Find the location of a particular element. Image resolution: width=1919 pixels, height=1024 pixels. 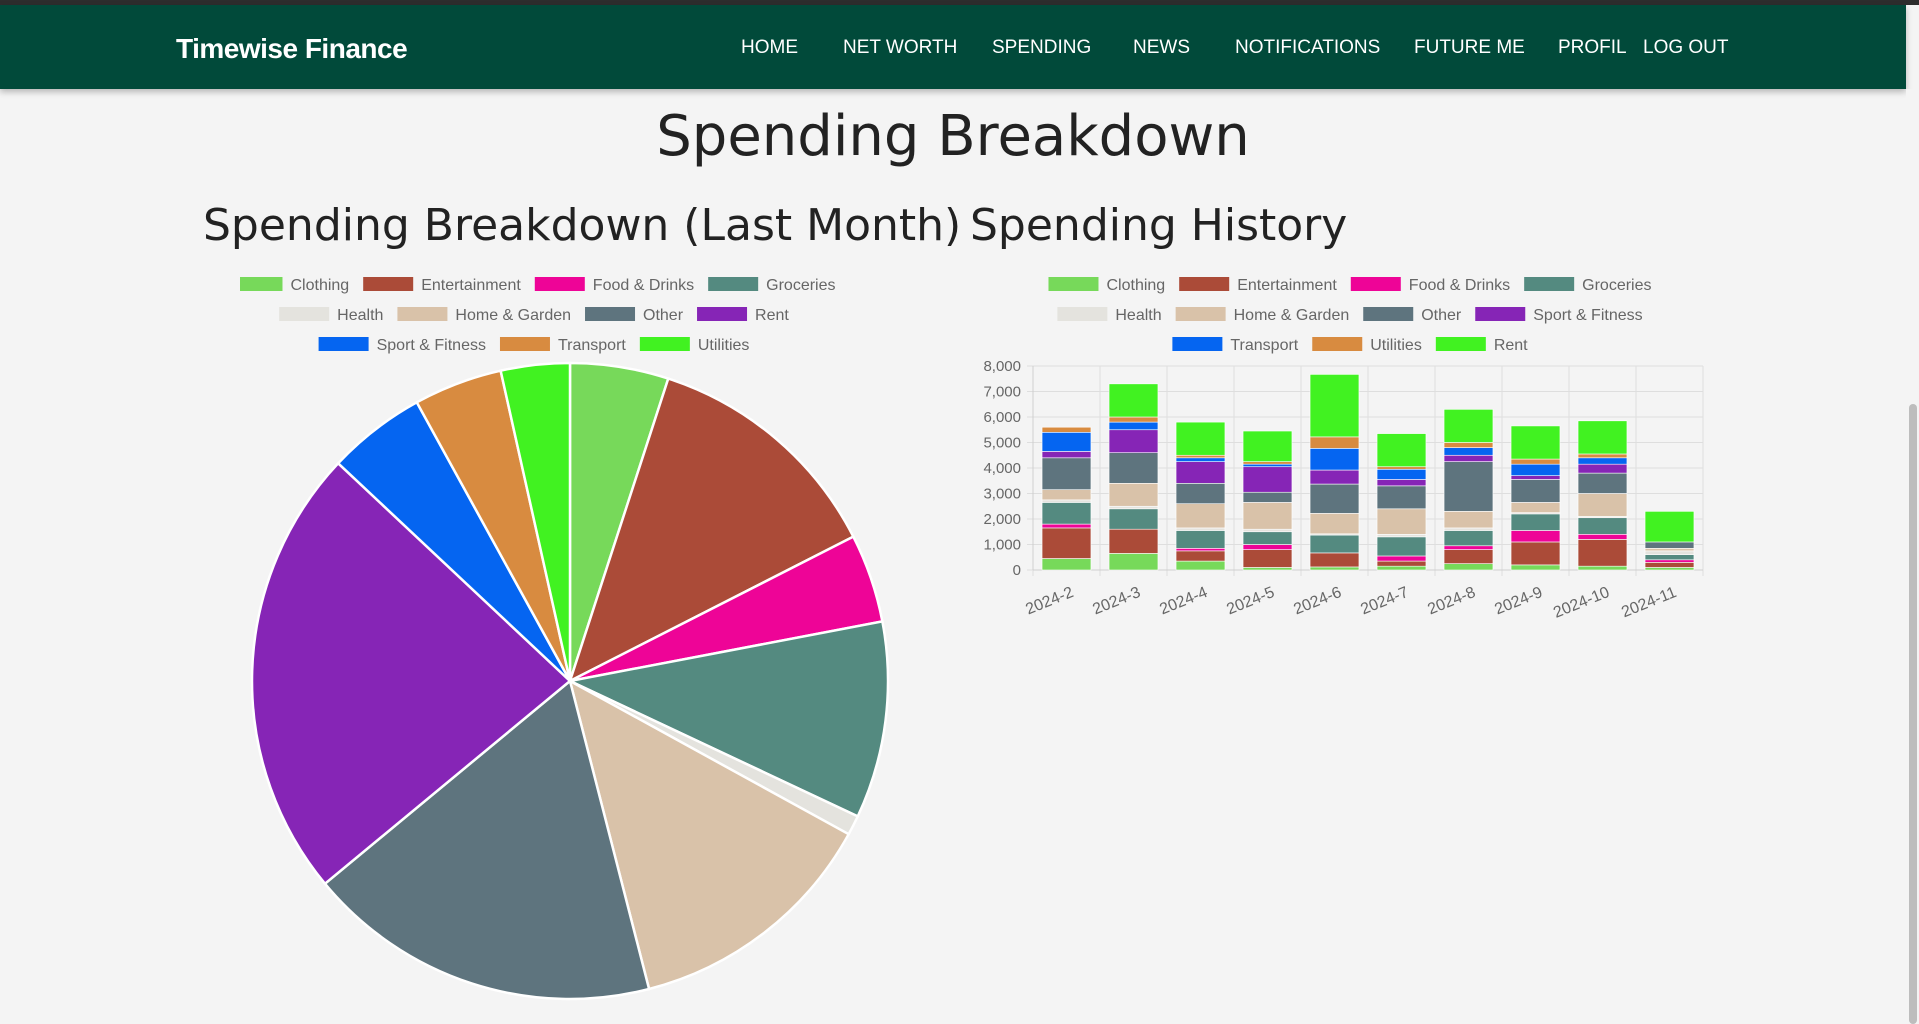

legend-label-rent: Rent is located at coordinates (1511, 345).